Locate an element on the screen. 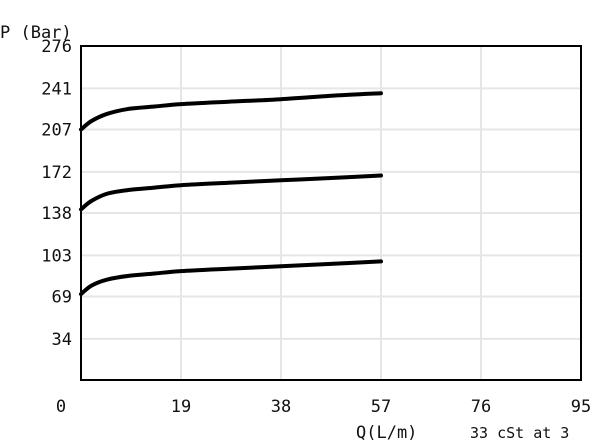 The height and width of the screenshot is (443, 600). x-tick-label: 19 is located at coordinates (181, 407).